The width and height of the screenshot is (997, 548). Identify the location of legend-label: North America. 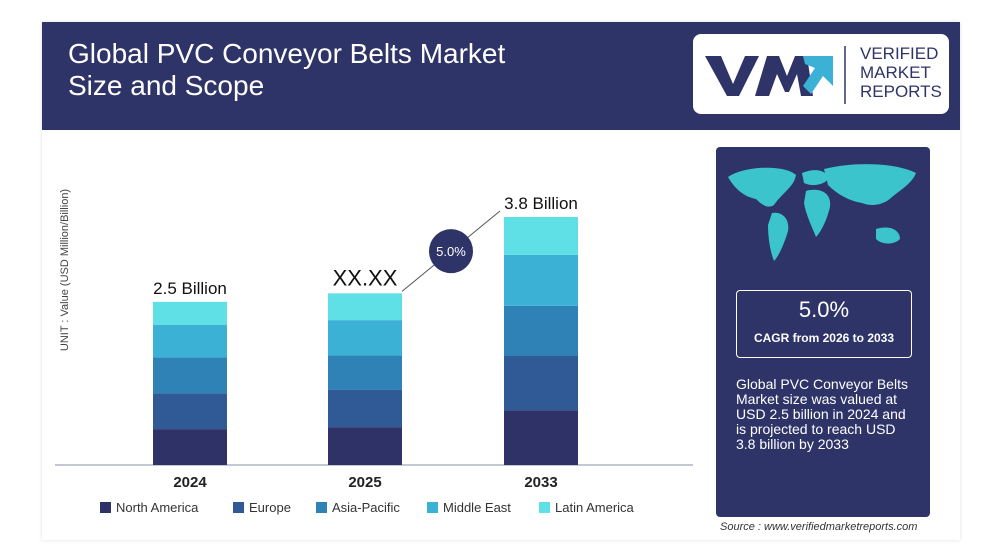
(157, 507).